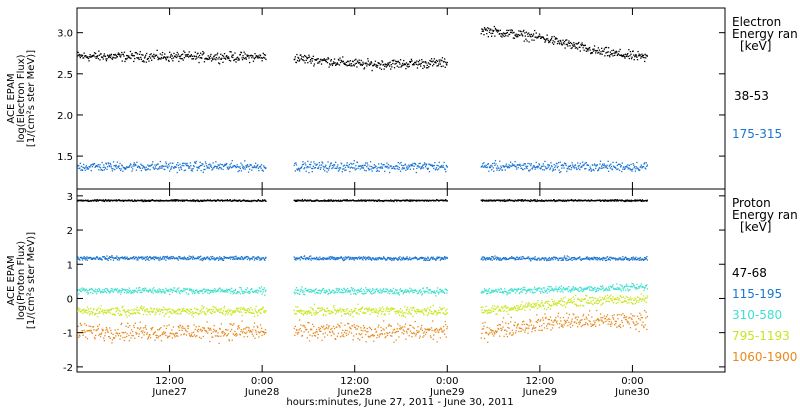 Image resolution: width=800 pixels, height=410 pixels. What do you see at coordinates (68, 334) in the screenshot?
I see `y-tick-label: -1` at bounding box center [68, 334].